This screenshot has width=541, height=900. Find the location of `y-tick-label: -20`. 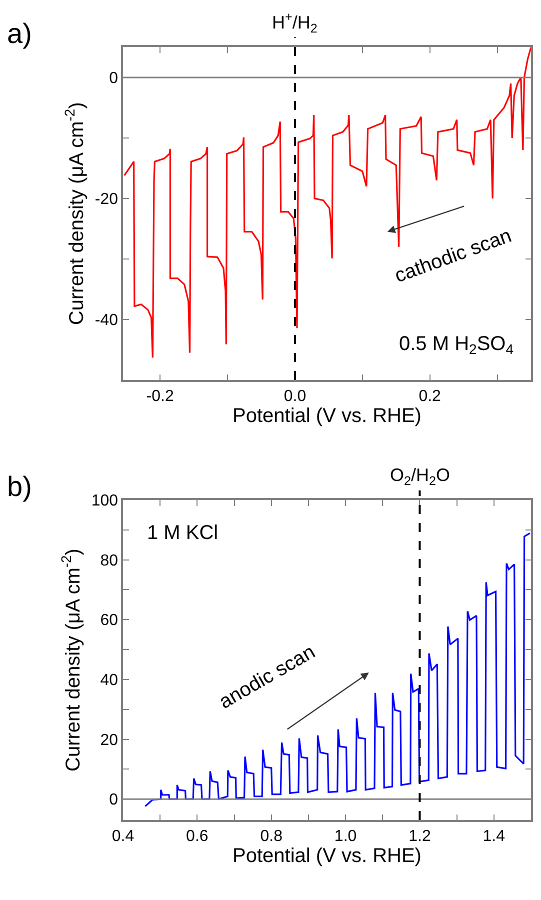

y-tick-label: -20 is located at coordinates (106, 199).